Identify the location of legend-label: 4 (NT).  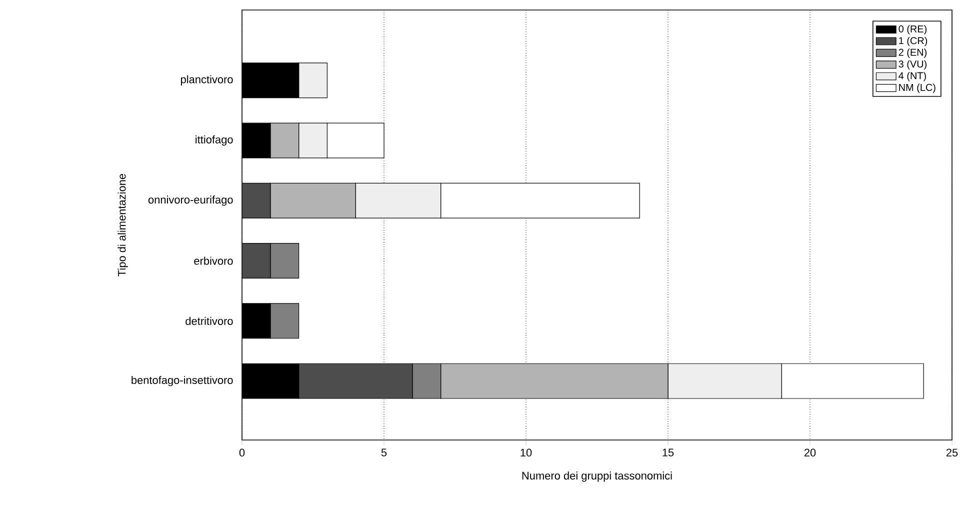
(912, 77).